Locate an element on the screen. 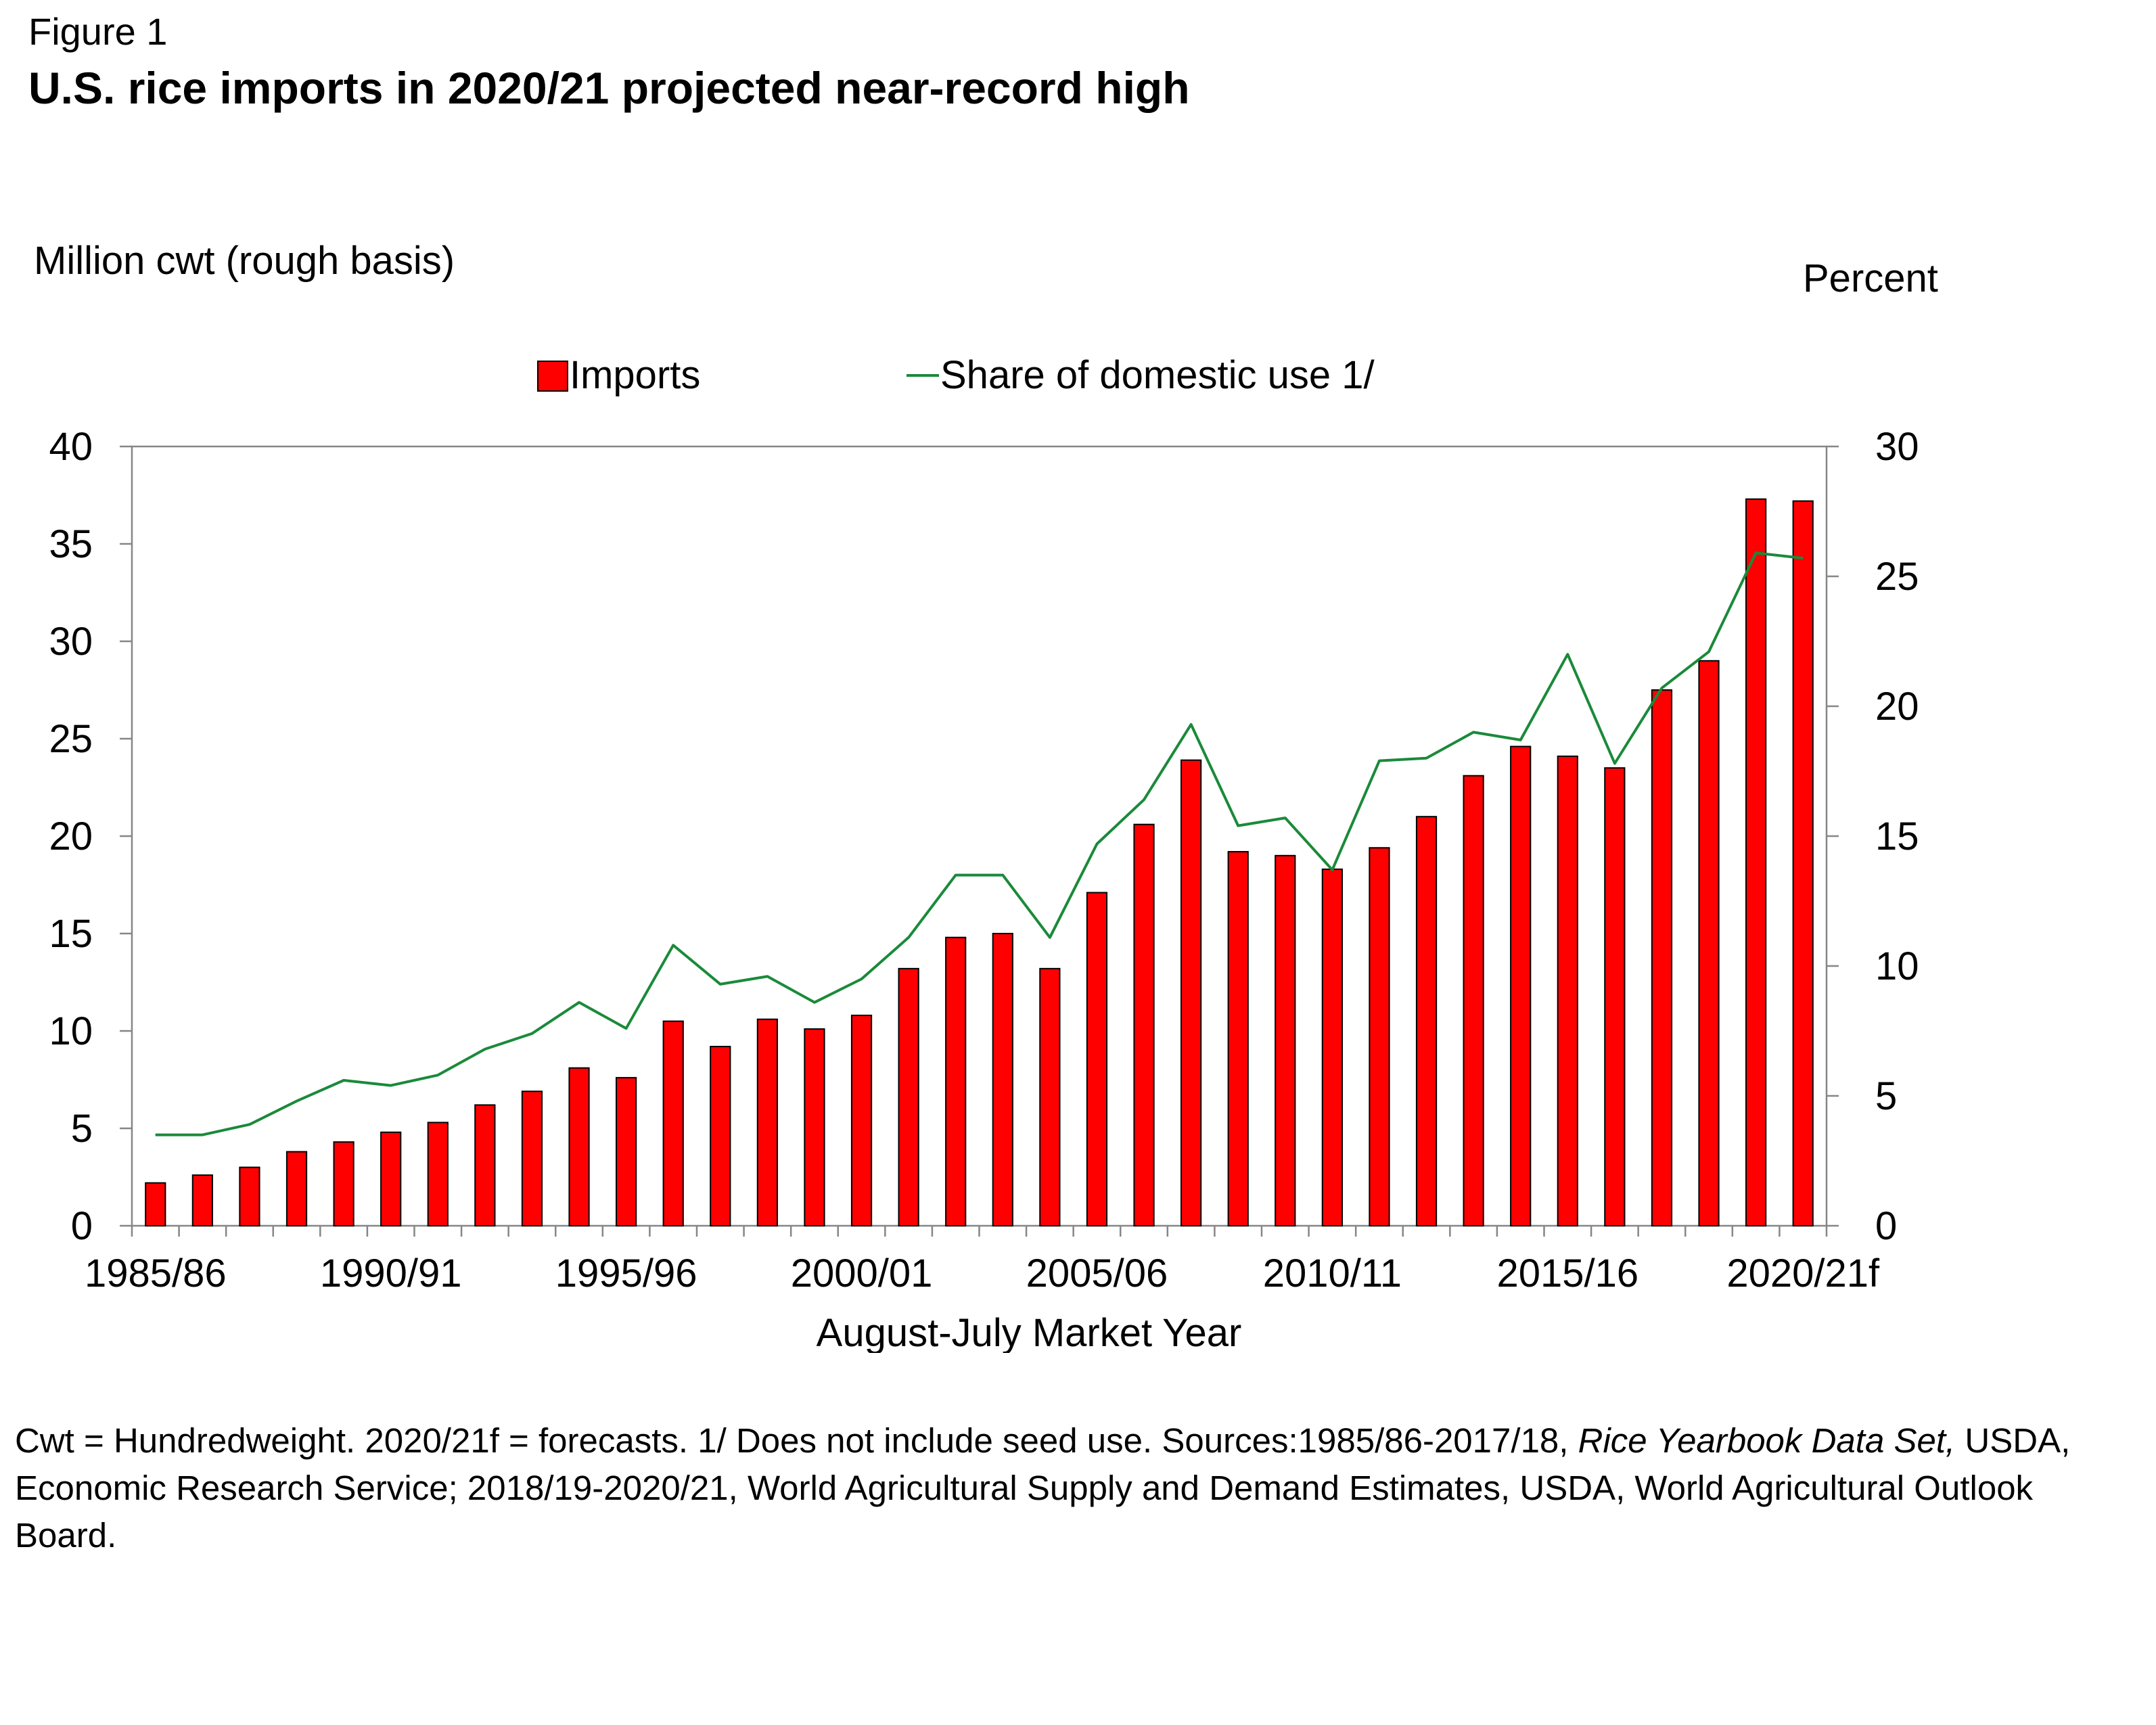  left-axis-tick-label: 40 is located at coordinates (71, 447).